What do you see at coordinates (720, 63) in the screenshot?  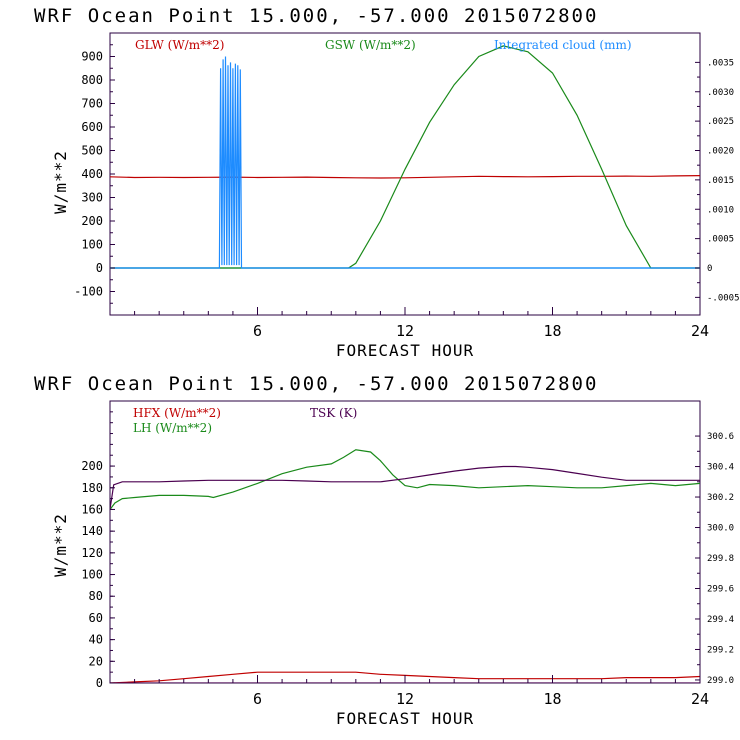 I see `chart1-y2tick-label: .0035` at bounding box center [720, 63].